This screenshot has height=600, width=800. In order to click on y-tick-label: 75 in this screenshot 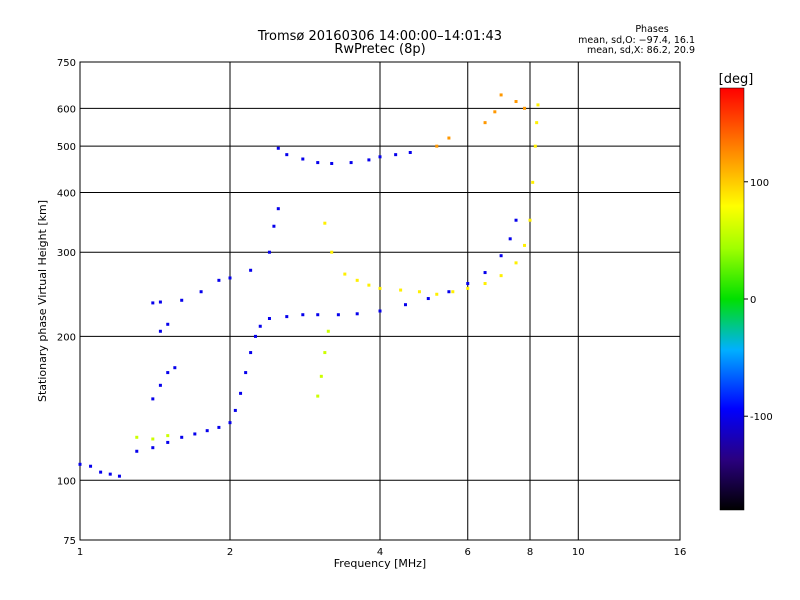, I will do `click(69, 541)`.